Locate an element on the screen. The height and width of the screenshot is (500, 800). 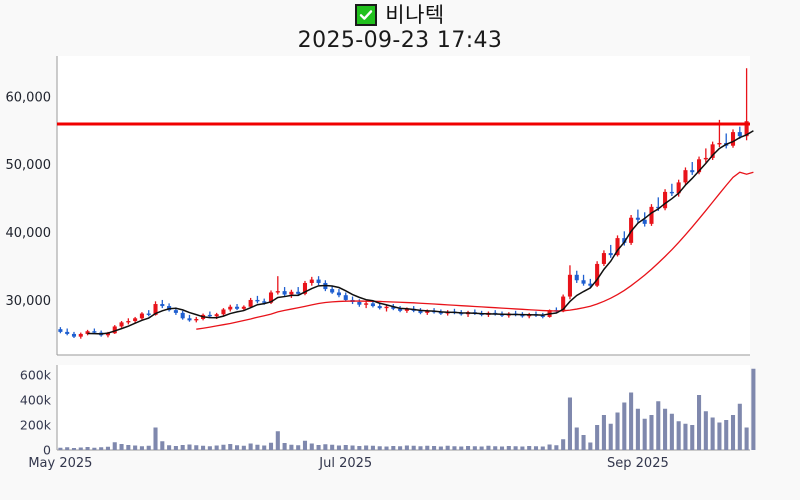
volume-tick-label: 600k is located at coordinates (36, 375).